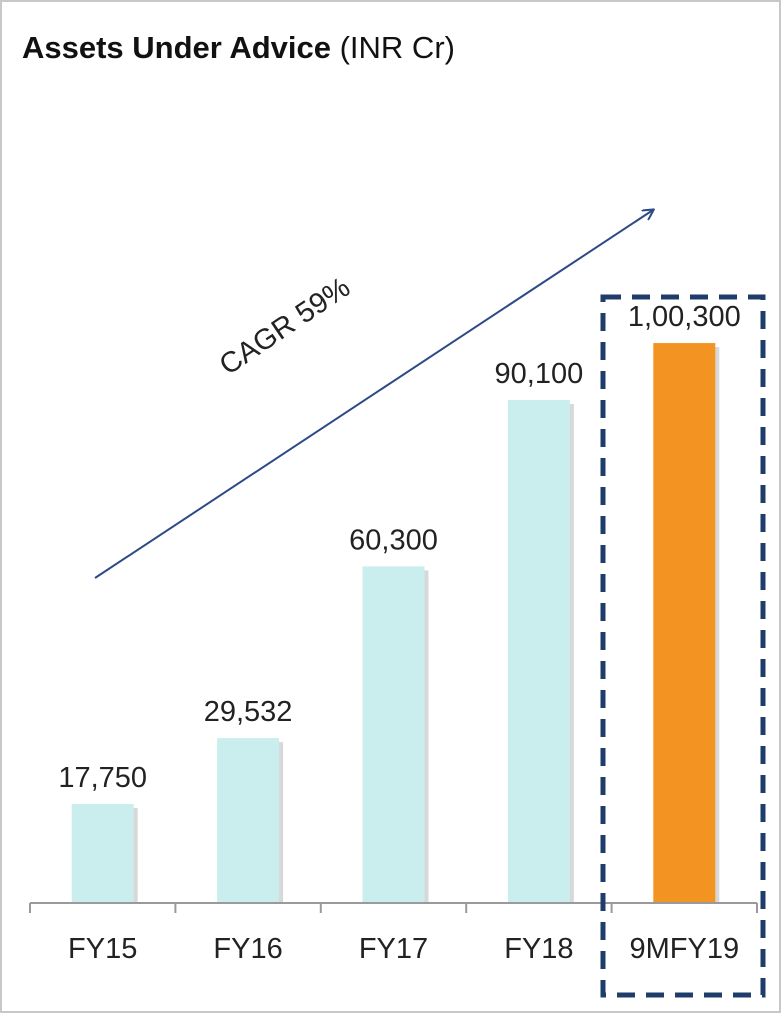 This screenshot has width=781, height=1013. What do you see at coordinates (285, 326) in the screenshot?
I see `cagr-label: CAGR 59%` at bounding box center [285, 326].